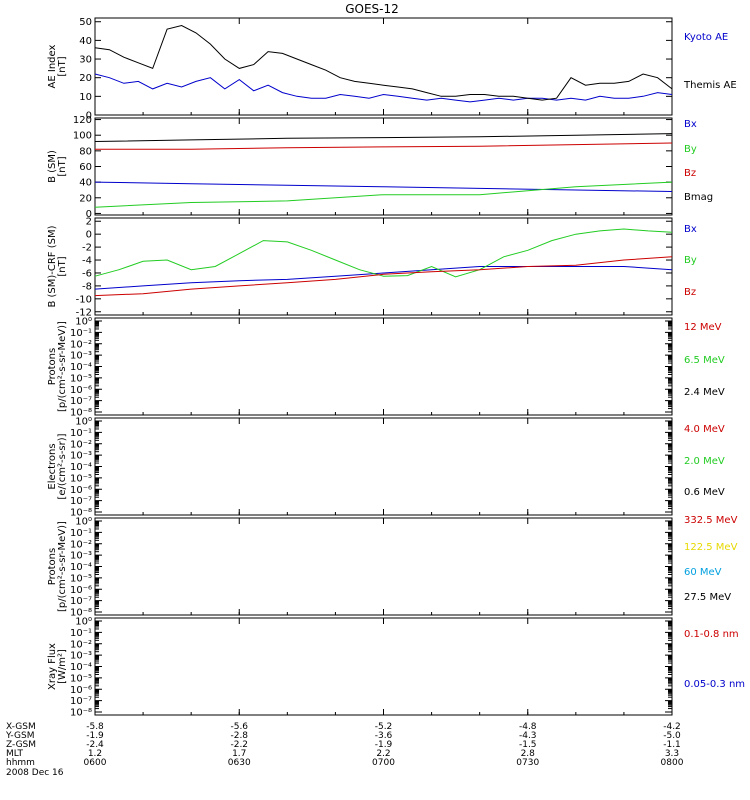 The width and height of the screenshot is (750, 800). Describe the element at coordinates (383, 253) in the screenshot. I see `series-line-by` at that location.